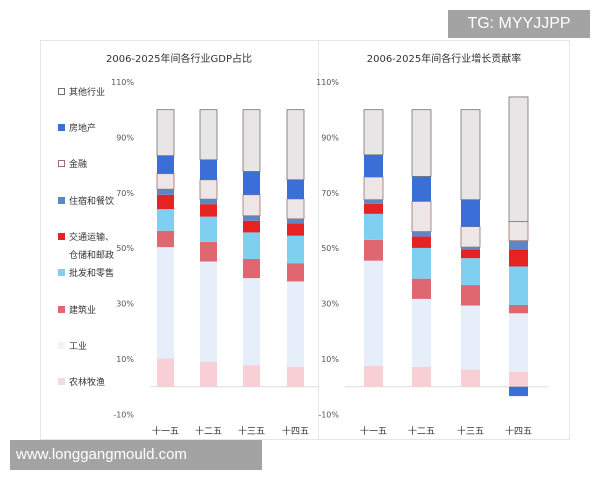  Describe the element at coordinates (122, 82) in the screenshot. I see `y-tick-label: 110%` at that location.